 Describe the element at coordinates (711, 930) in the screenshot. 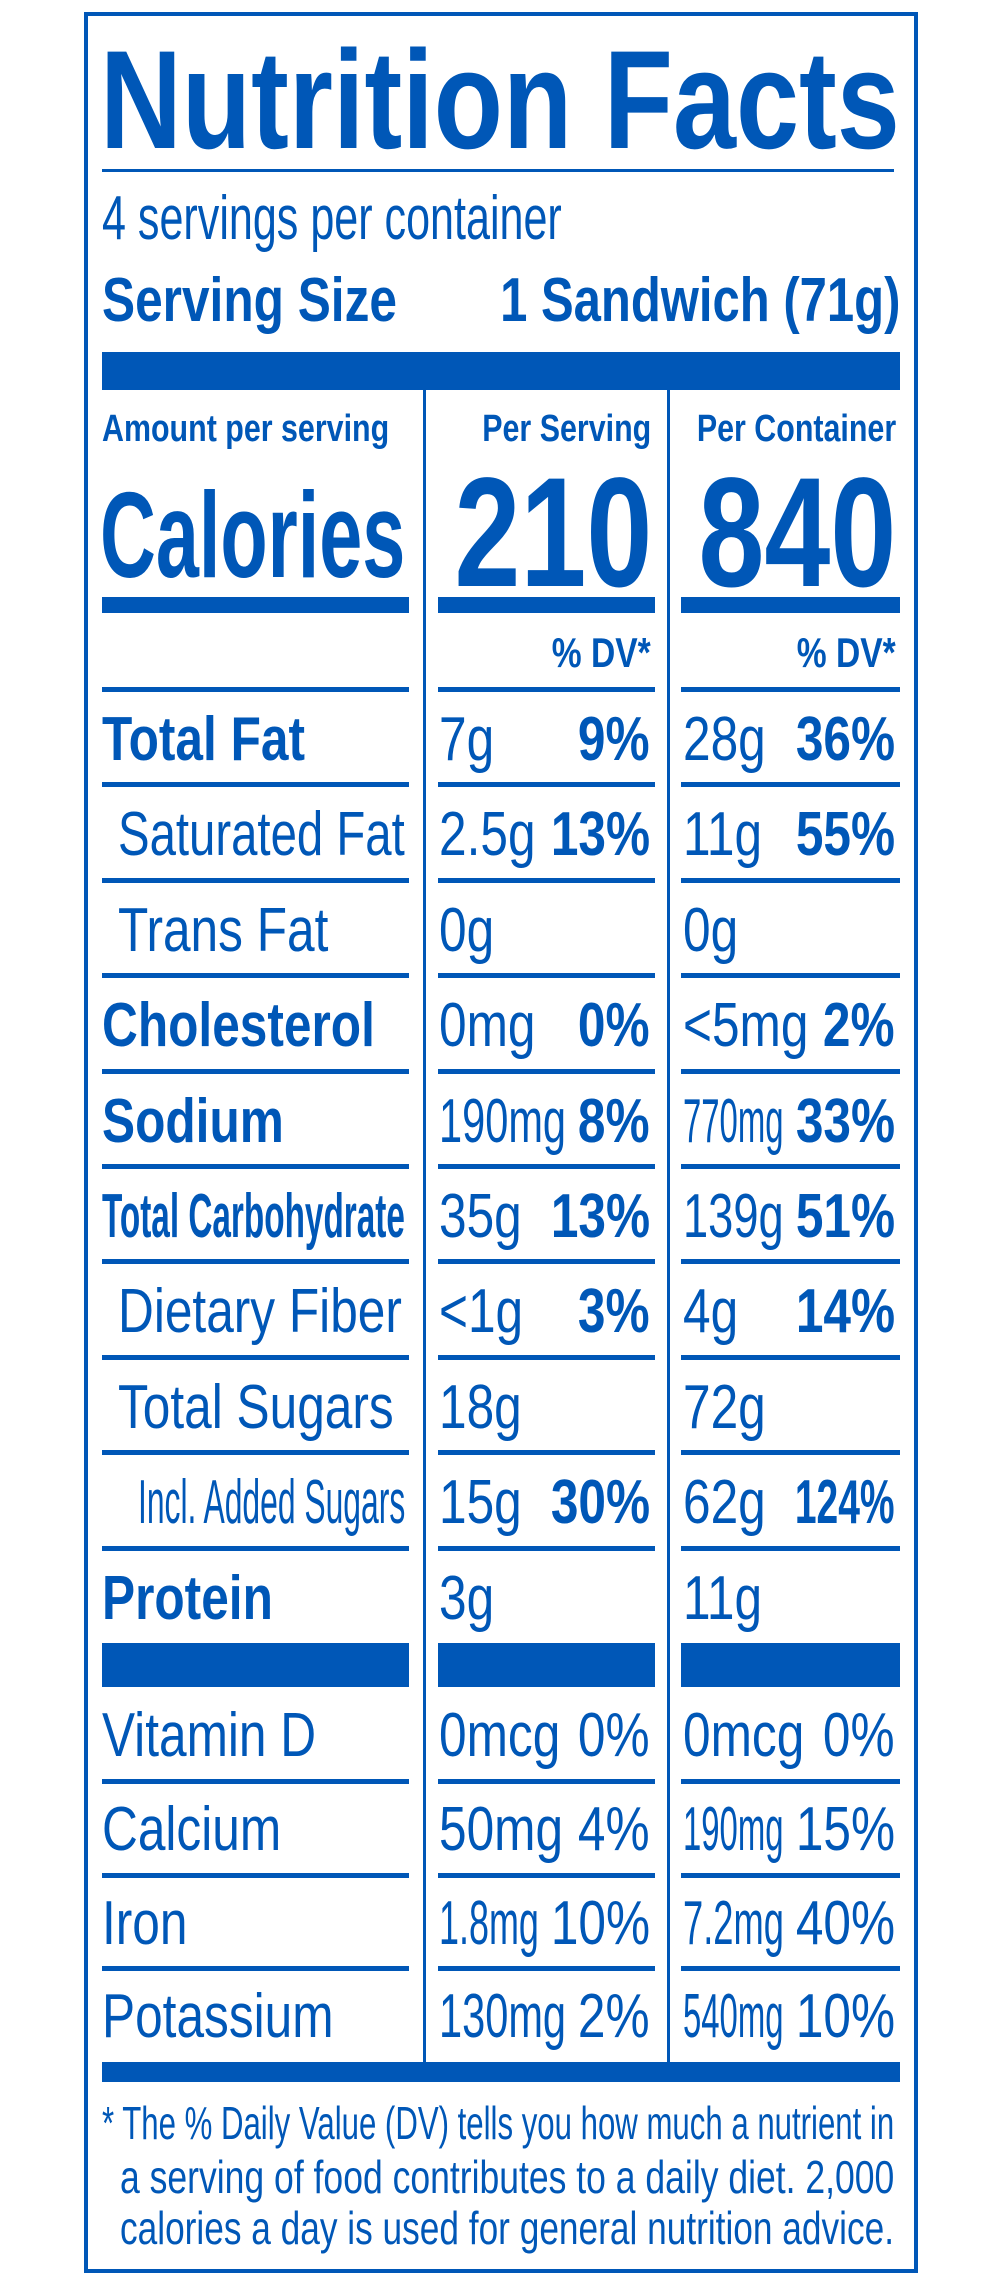

I see `amount-per-container-value: 0g` at that location.